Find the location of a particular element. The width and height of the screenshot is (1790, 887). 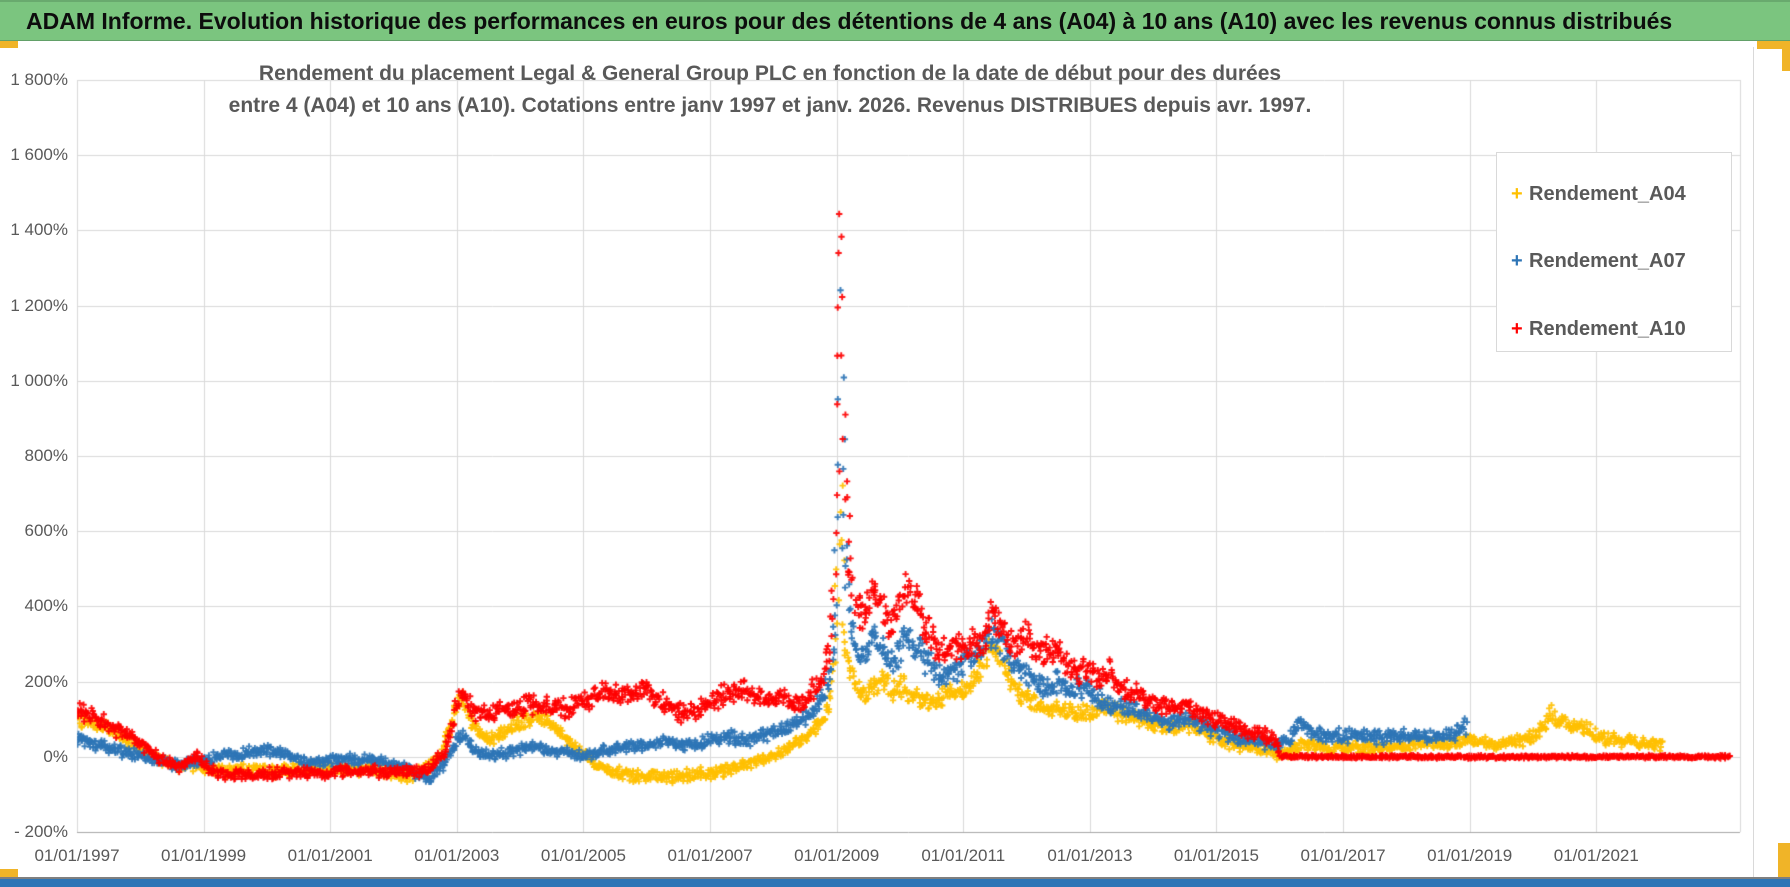

y-axis-label: 0% is located at coordinates (55, 756).